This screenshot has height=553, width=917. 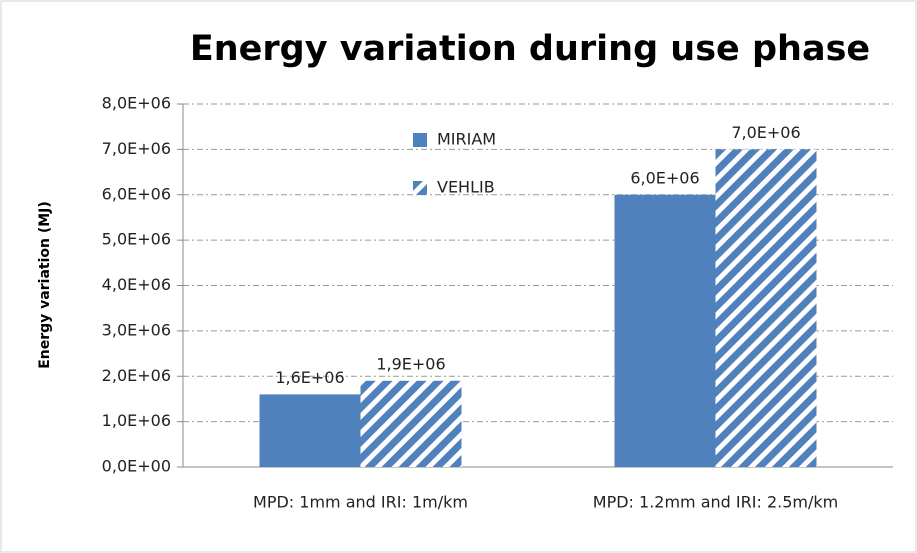 I want to click on x-tick-label: MPD: 1mm and IRI: 1m/km, so click(x=360, y=502).